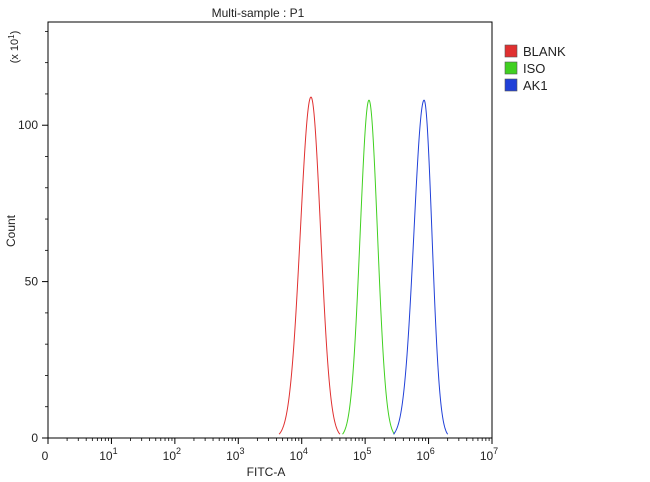 The width and height of the screenshot is (650, 482). Describe the element at coordinates (362, 454) in the screenshot. I see `x-tick-label: 10⁵` at that location.